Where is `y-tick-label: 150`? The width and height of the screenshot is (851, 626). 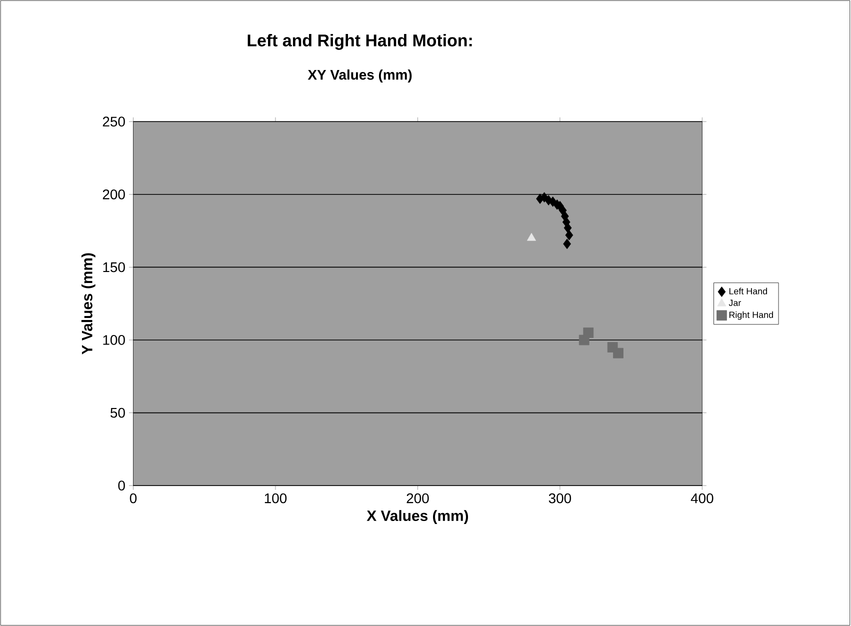
y-tick-label: 150 is located at coordinates (114, 267).